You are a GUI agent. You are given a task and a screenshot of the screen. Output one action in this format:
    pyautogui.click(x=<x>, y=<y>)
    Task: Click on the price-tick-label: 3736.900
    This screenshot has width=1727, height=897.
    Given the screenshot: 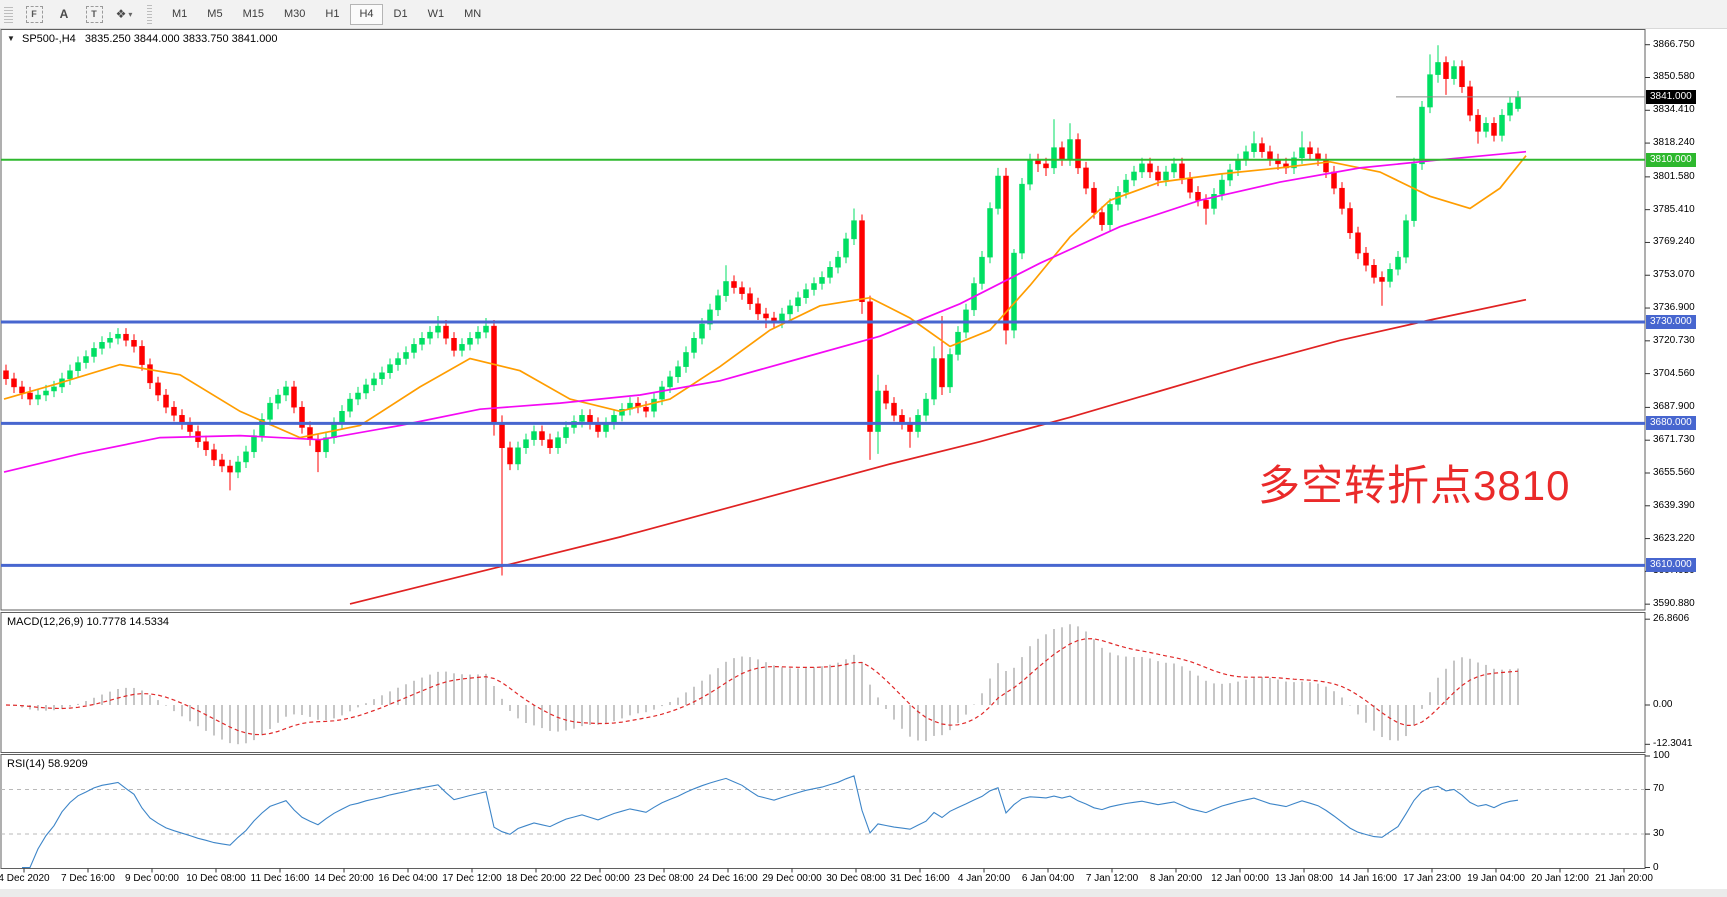 What is the action you would take?
    pyautogui.click(x=1674, y=308)
    